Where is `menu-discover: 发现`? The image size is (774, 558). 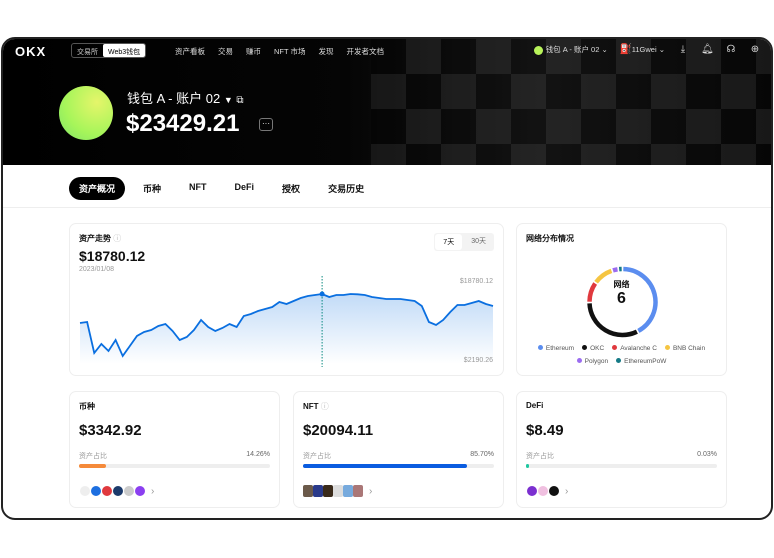 menu-discover: 发现 is located at coordinates (326, 51).